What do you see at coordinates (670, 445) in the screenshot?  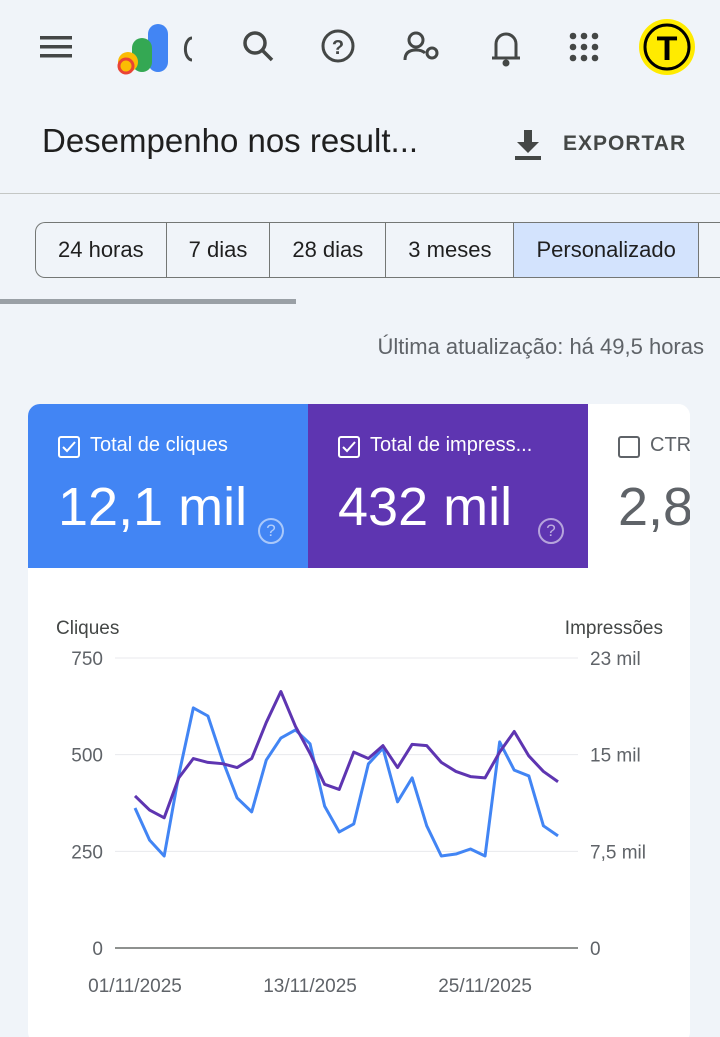 I see `metric-label: CTR` at bounding box center [670, 445].